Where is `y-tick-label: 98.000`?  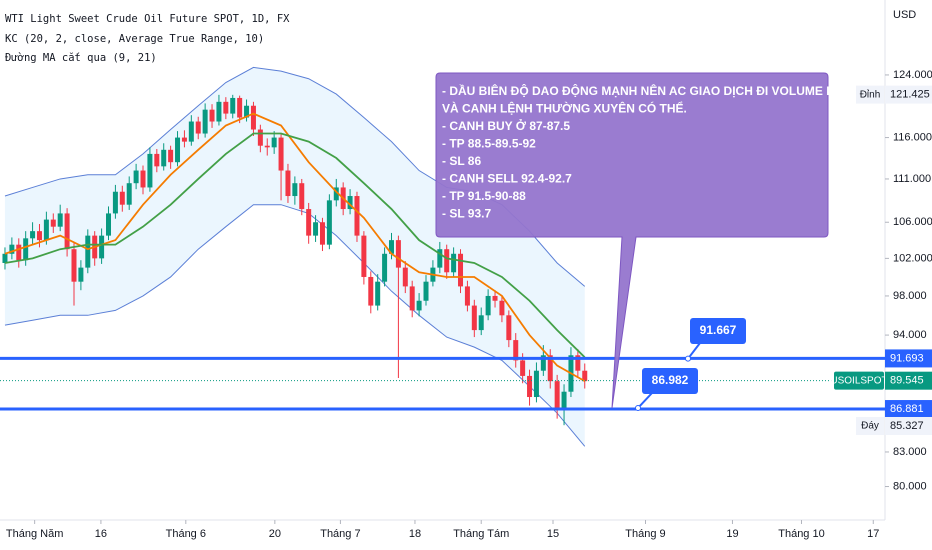
y-tick-label: 98.000 is located at coordinates (910, 296).